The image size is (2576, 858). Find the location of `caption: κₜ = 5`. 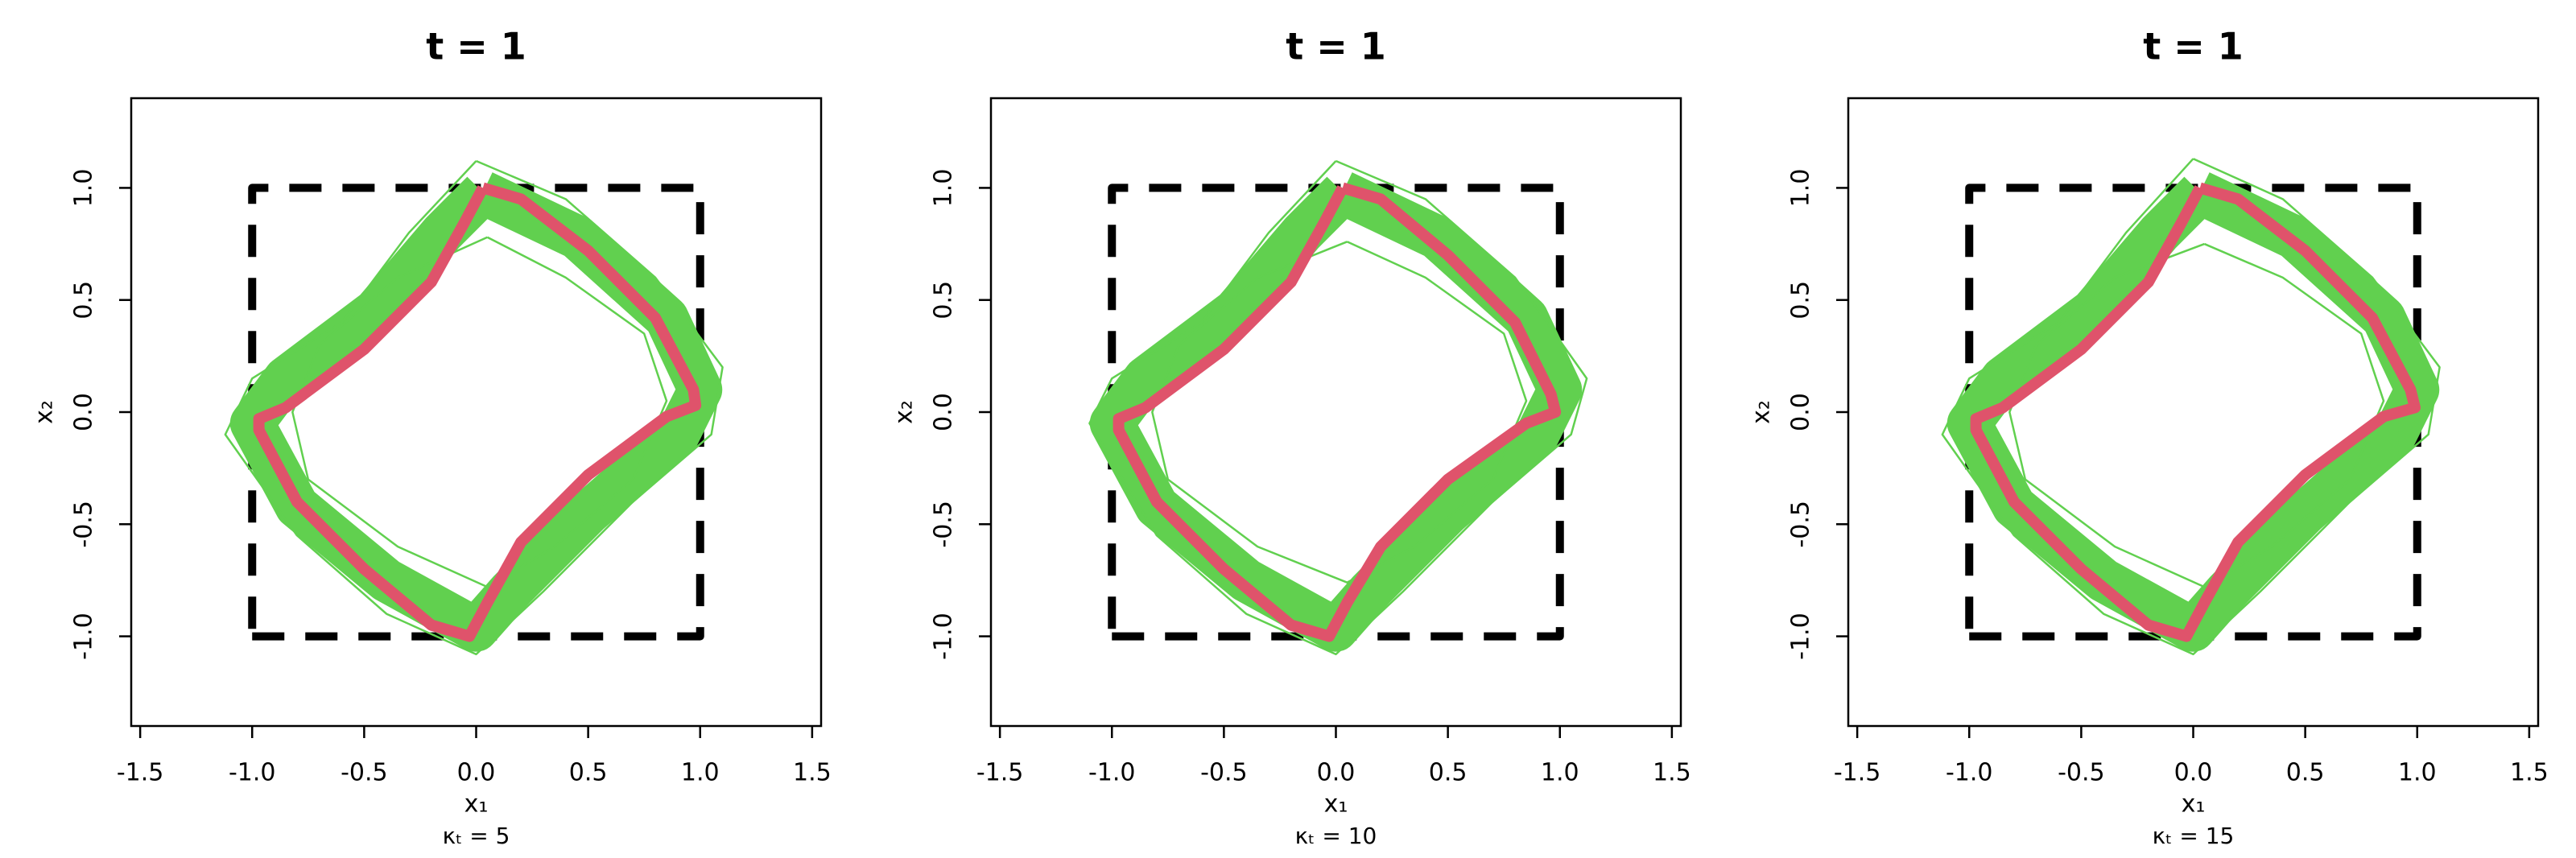

caption: κₜ = 5 is located at coordinates (476, 836).